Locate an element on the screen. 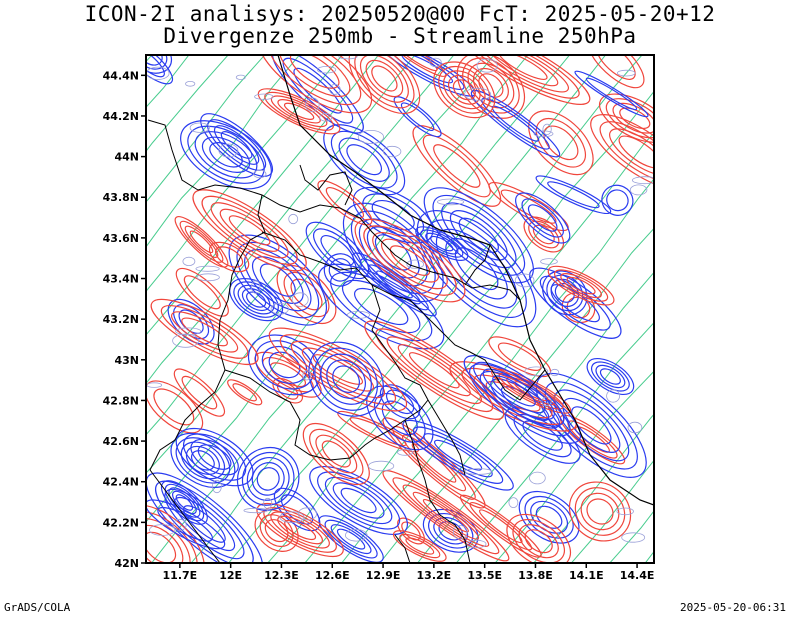 This screenshot has width=800, height=618. x-axis-label: 14.4E is located at coordinates (637, 575).